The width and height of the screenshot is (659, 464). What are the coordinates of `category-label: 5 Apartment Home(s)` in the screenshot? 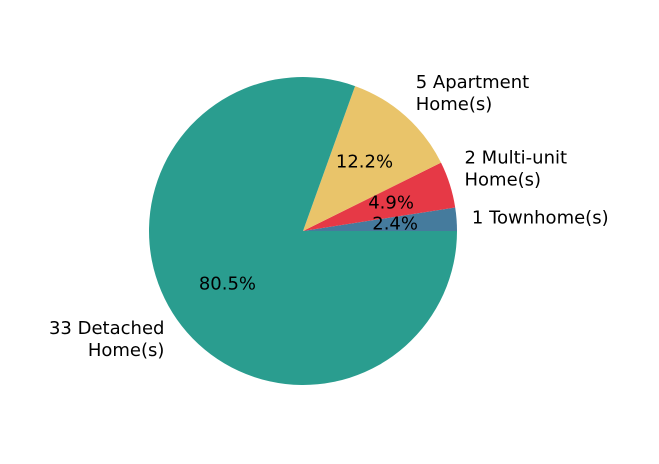 It's located at (472, 93).